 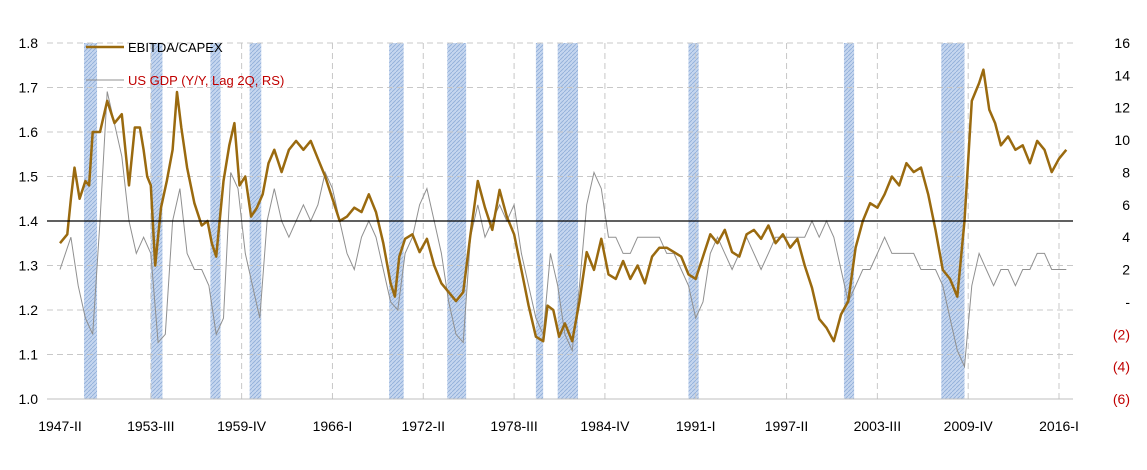 I want to click on legend-label-ebitda: EBITDA/CAPEX, so click(x=175, y=47).